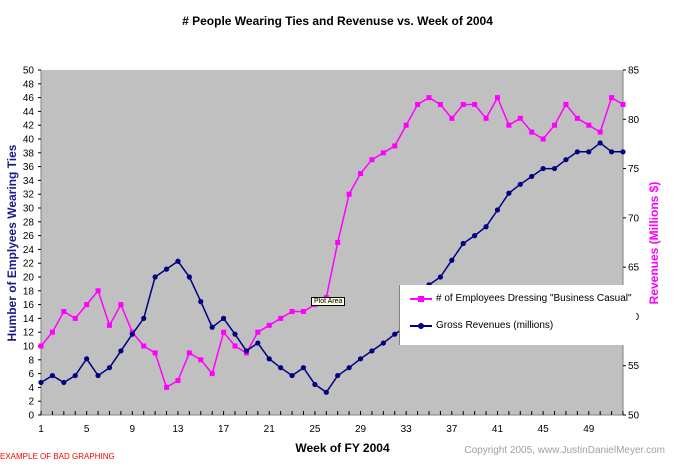 The width and height of the screenshot is (675, 475). Describe the element at coordinates (634, 268) in the screenshot. I see `y-tick-label-right: 65` at that location.